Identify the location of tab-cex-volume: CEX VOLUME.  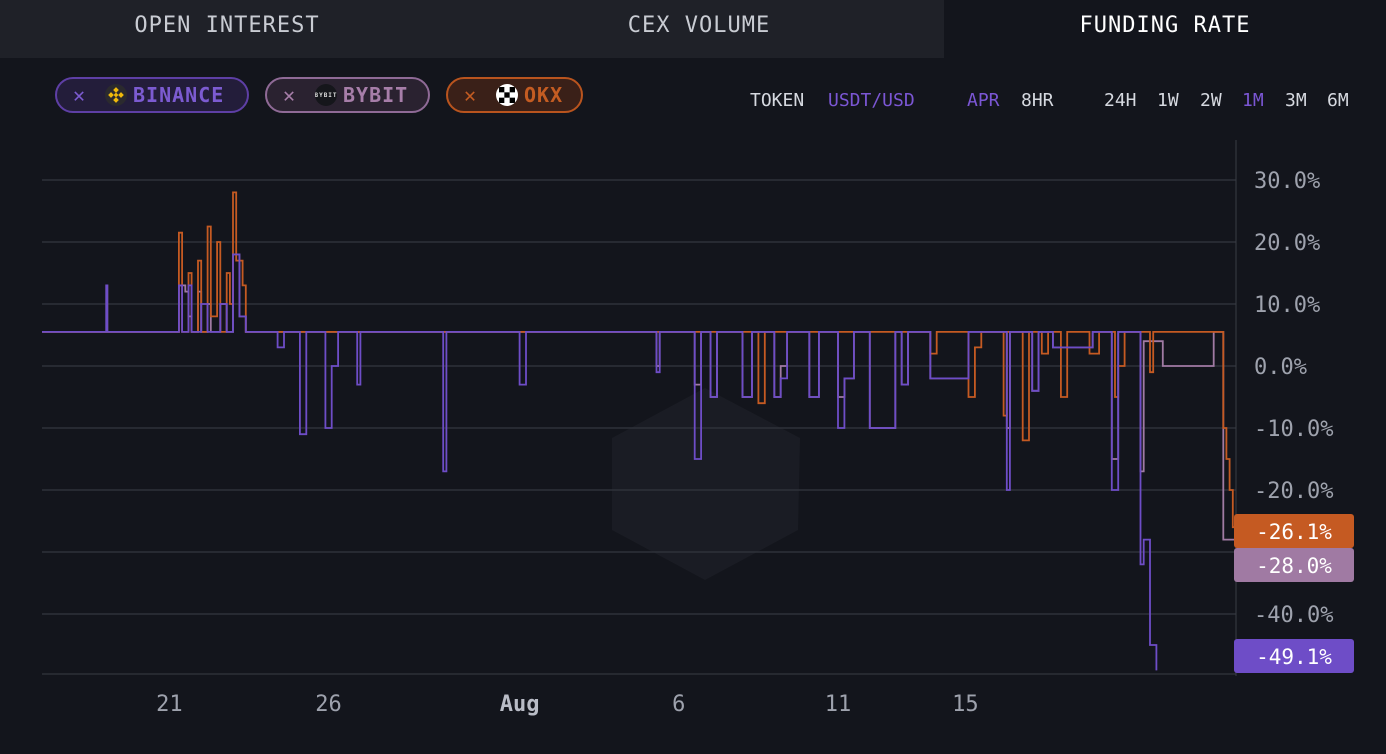
(699, 29).